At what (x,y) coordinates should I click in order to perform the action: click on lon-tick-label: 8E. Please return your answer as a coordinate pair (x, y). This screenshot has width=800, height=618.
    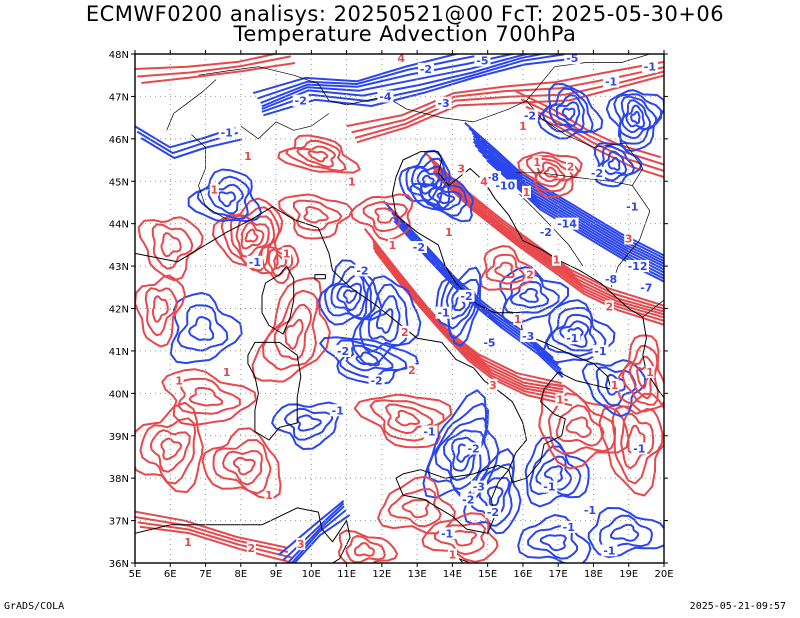
    Looking at the image, I should click on (240, 574).